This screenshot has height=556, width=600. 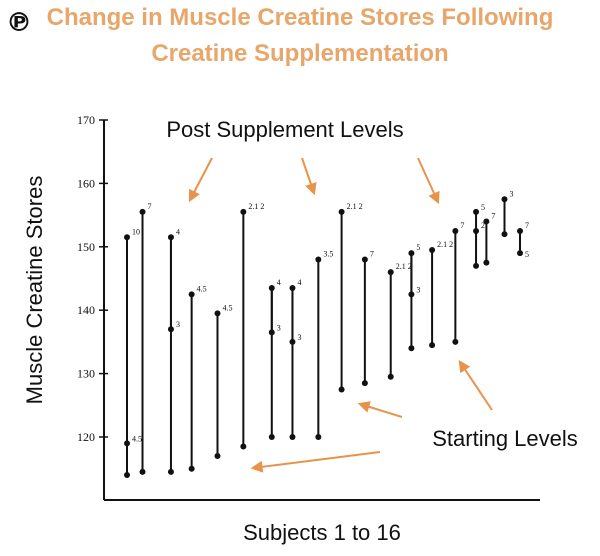 What do you see at coordinates (300, 53) in the screenshot?
I see `chart-title-line2: Creatine Supplementation` at bounding box center [300, 53].